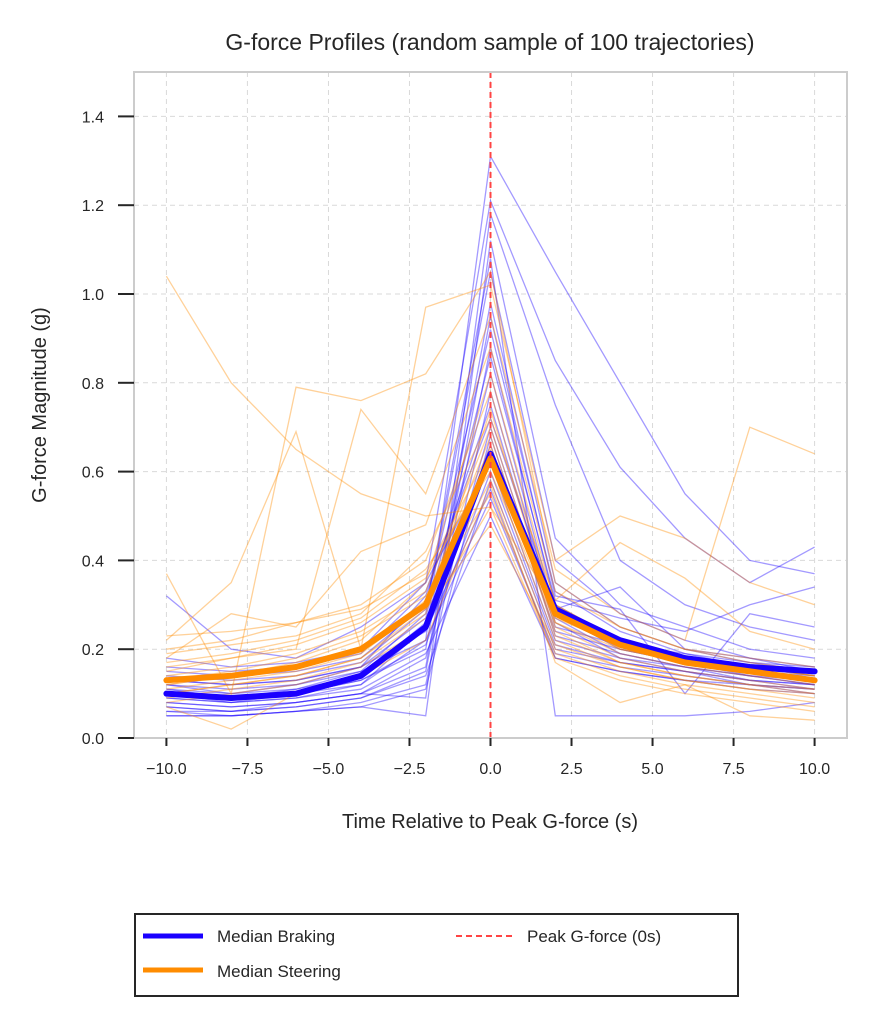 The height and width of the screenshot is (1028, 896). I want to click on y-tick-label-4: 0.8, so click(93, 384).